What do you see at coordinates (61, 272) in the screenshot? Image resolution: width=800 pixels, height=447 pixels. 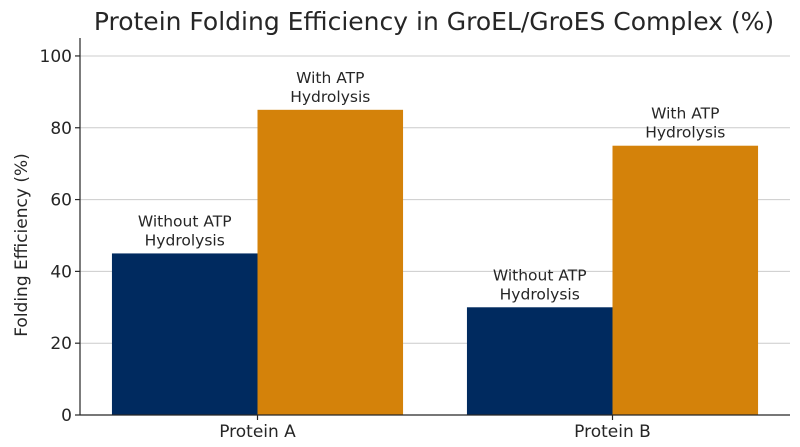 I see `y-tick-label: 40` at bounding box center [61, 272].